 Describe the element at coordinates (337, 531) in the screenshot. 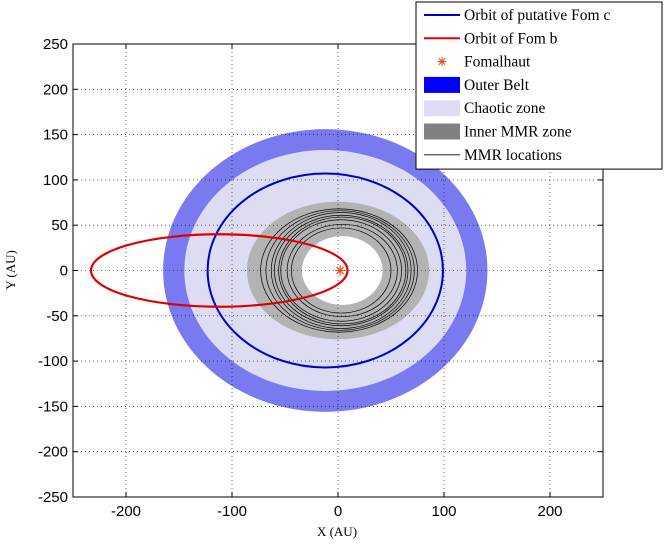

I see `x-axis-title: X (AU)` at that location.